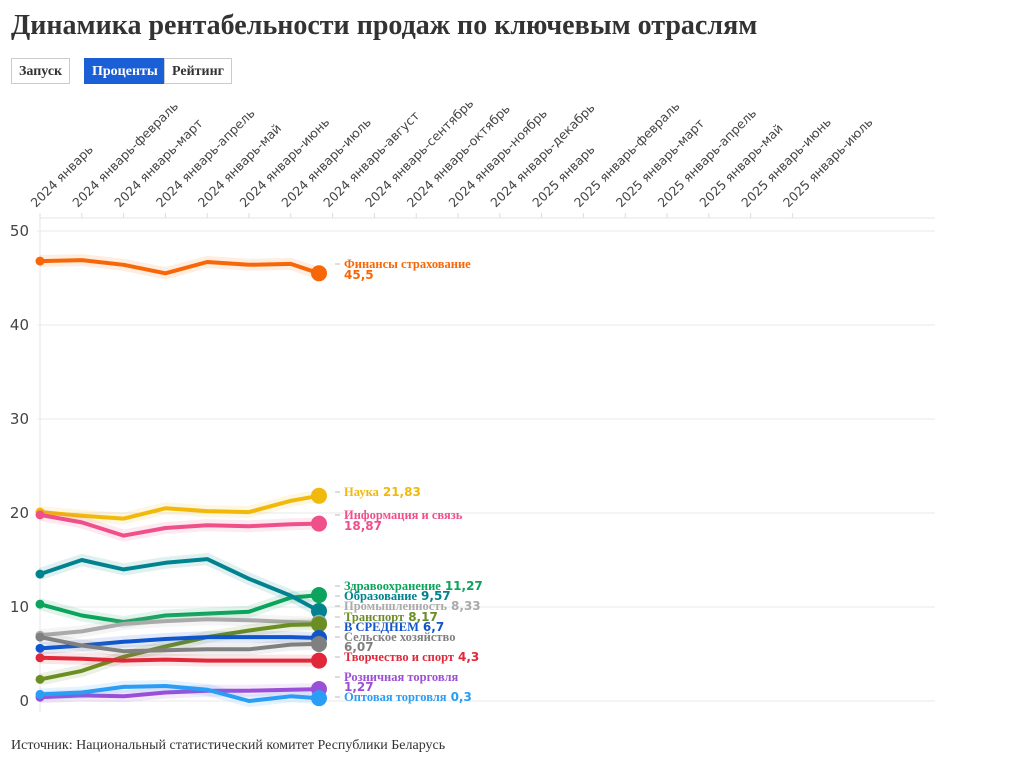  Describe the element at coordinates (359, 687) in the screenshot. I see `series-value: 1,27` at that location.